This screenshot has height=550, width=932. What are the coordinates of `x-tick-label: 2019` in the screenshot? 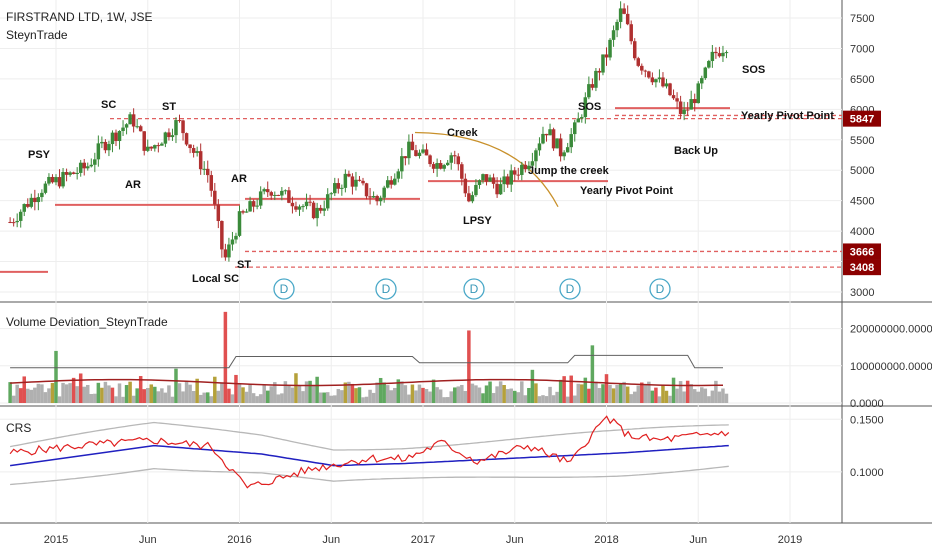 It's located at (790, 540).